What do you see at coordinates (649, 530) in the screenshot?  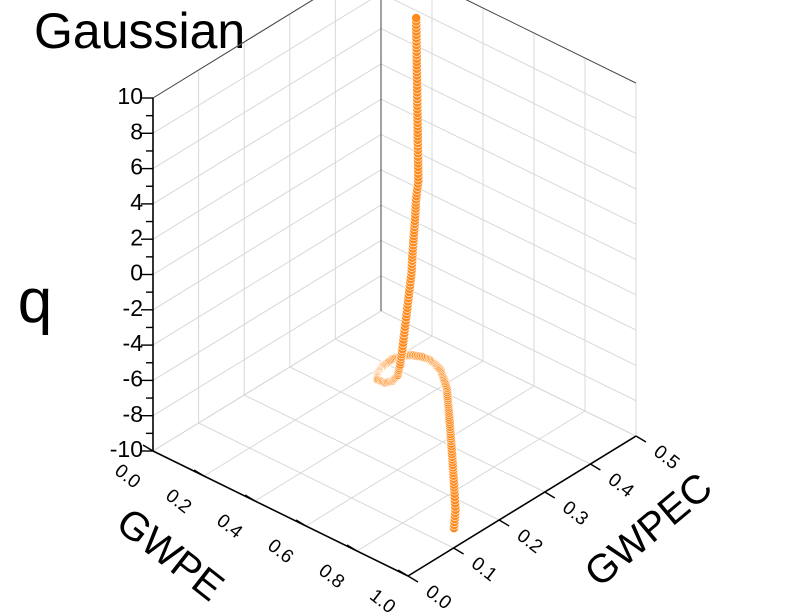 I see `y-axis-label: GWPEC` at bounding box center [649, 530].